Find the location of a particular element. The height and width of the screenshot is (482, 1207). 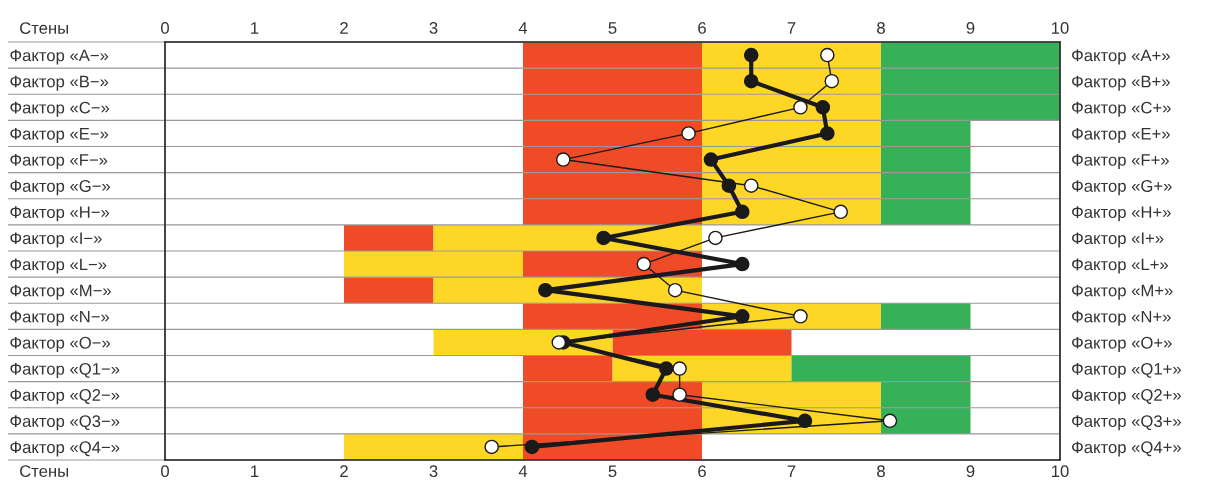

y-tick-label: Фактор «N−» is located at coordinates (60, 318).